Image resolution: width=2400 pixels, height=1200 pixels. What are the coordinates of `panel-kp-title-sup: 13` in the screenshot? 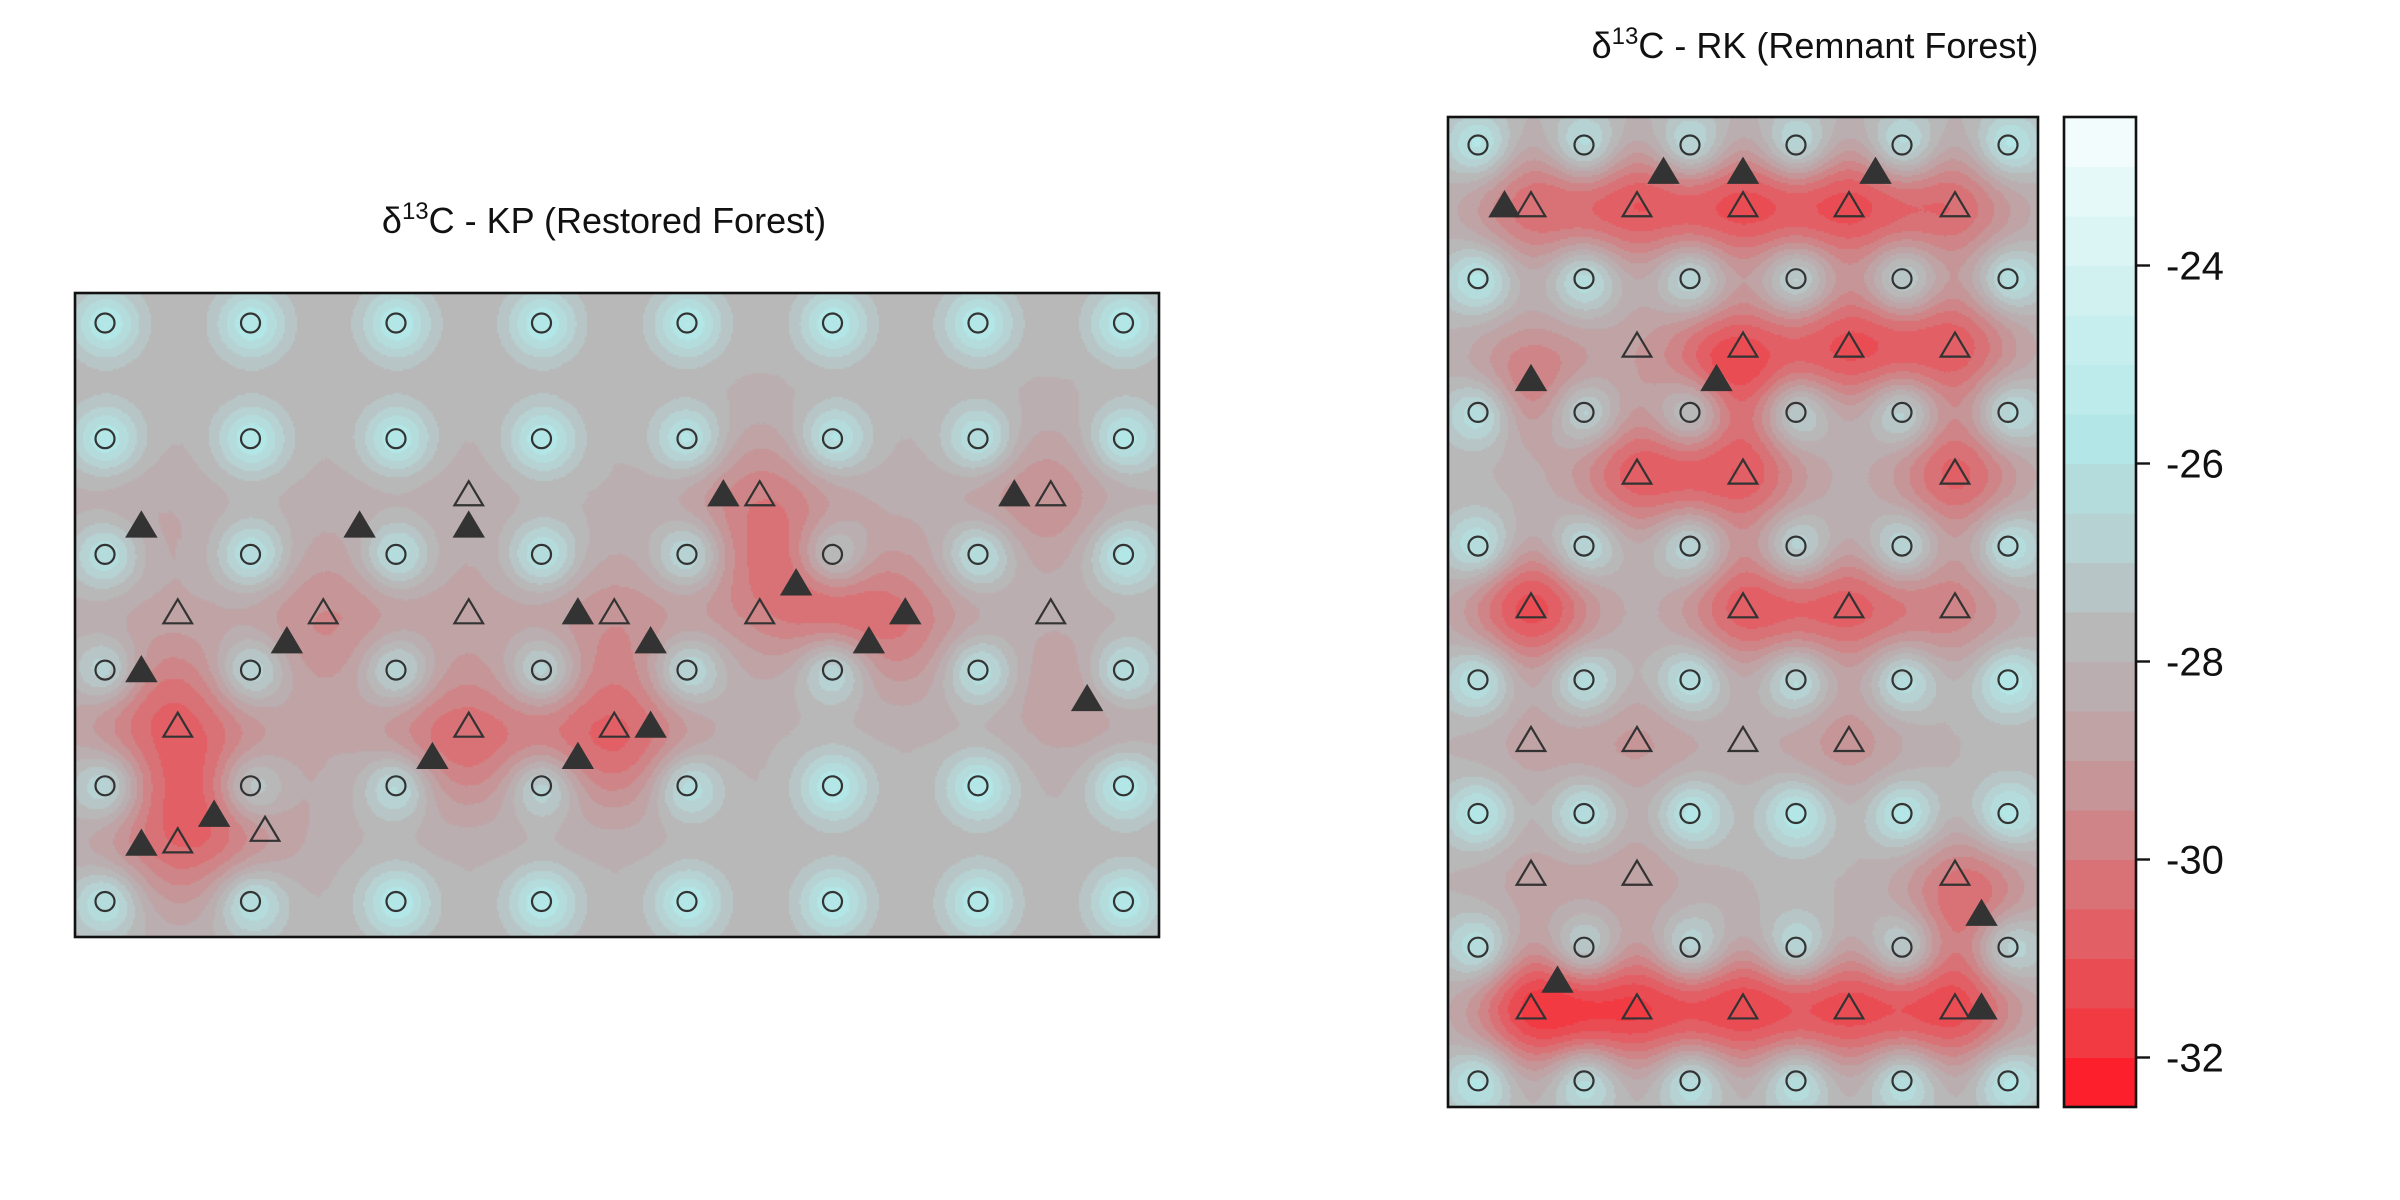 It's located at (415, 211).